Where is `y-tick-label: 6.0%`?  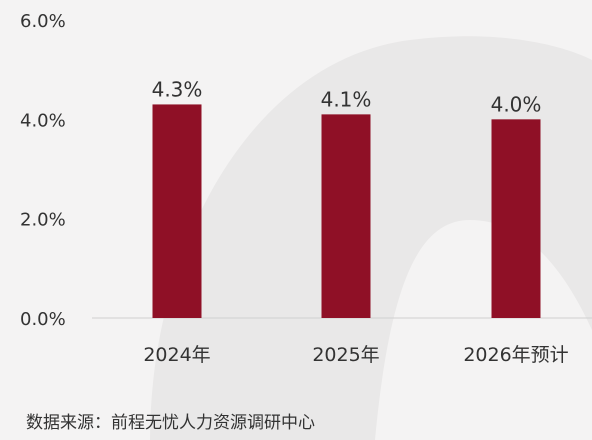 y-tick-label: 6.0% is located at coordinates (43, 21).